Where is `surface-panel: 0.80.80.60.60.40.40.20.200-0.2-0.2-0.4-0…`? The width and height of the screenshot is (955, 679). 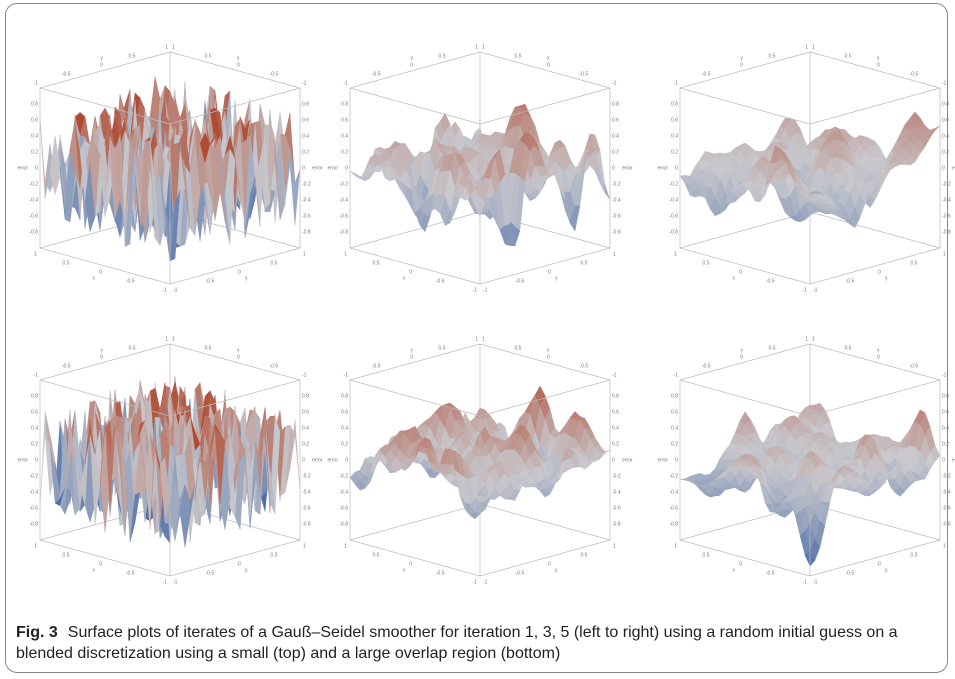
surface-panel: 0.80.80.60.60.40.40.20.200-0.2-0.2-0.4-0… is located at coordinates (169, 460).